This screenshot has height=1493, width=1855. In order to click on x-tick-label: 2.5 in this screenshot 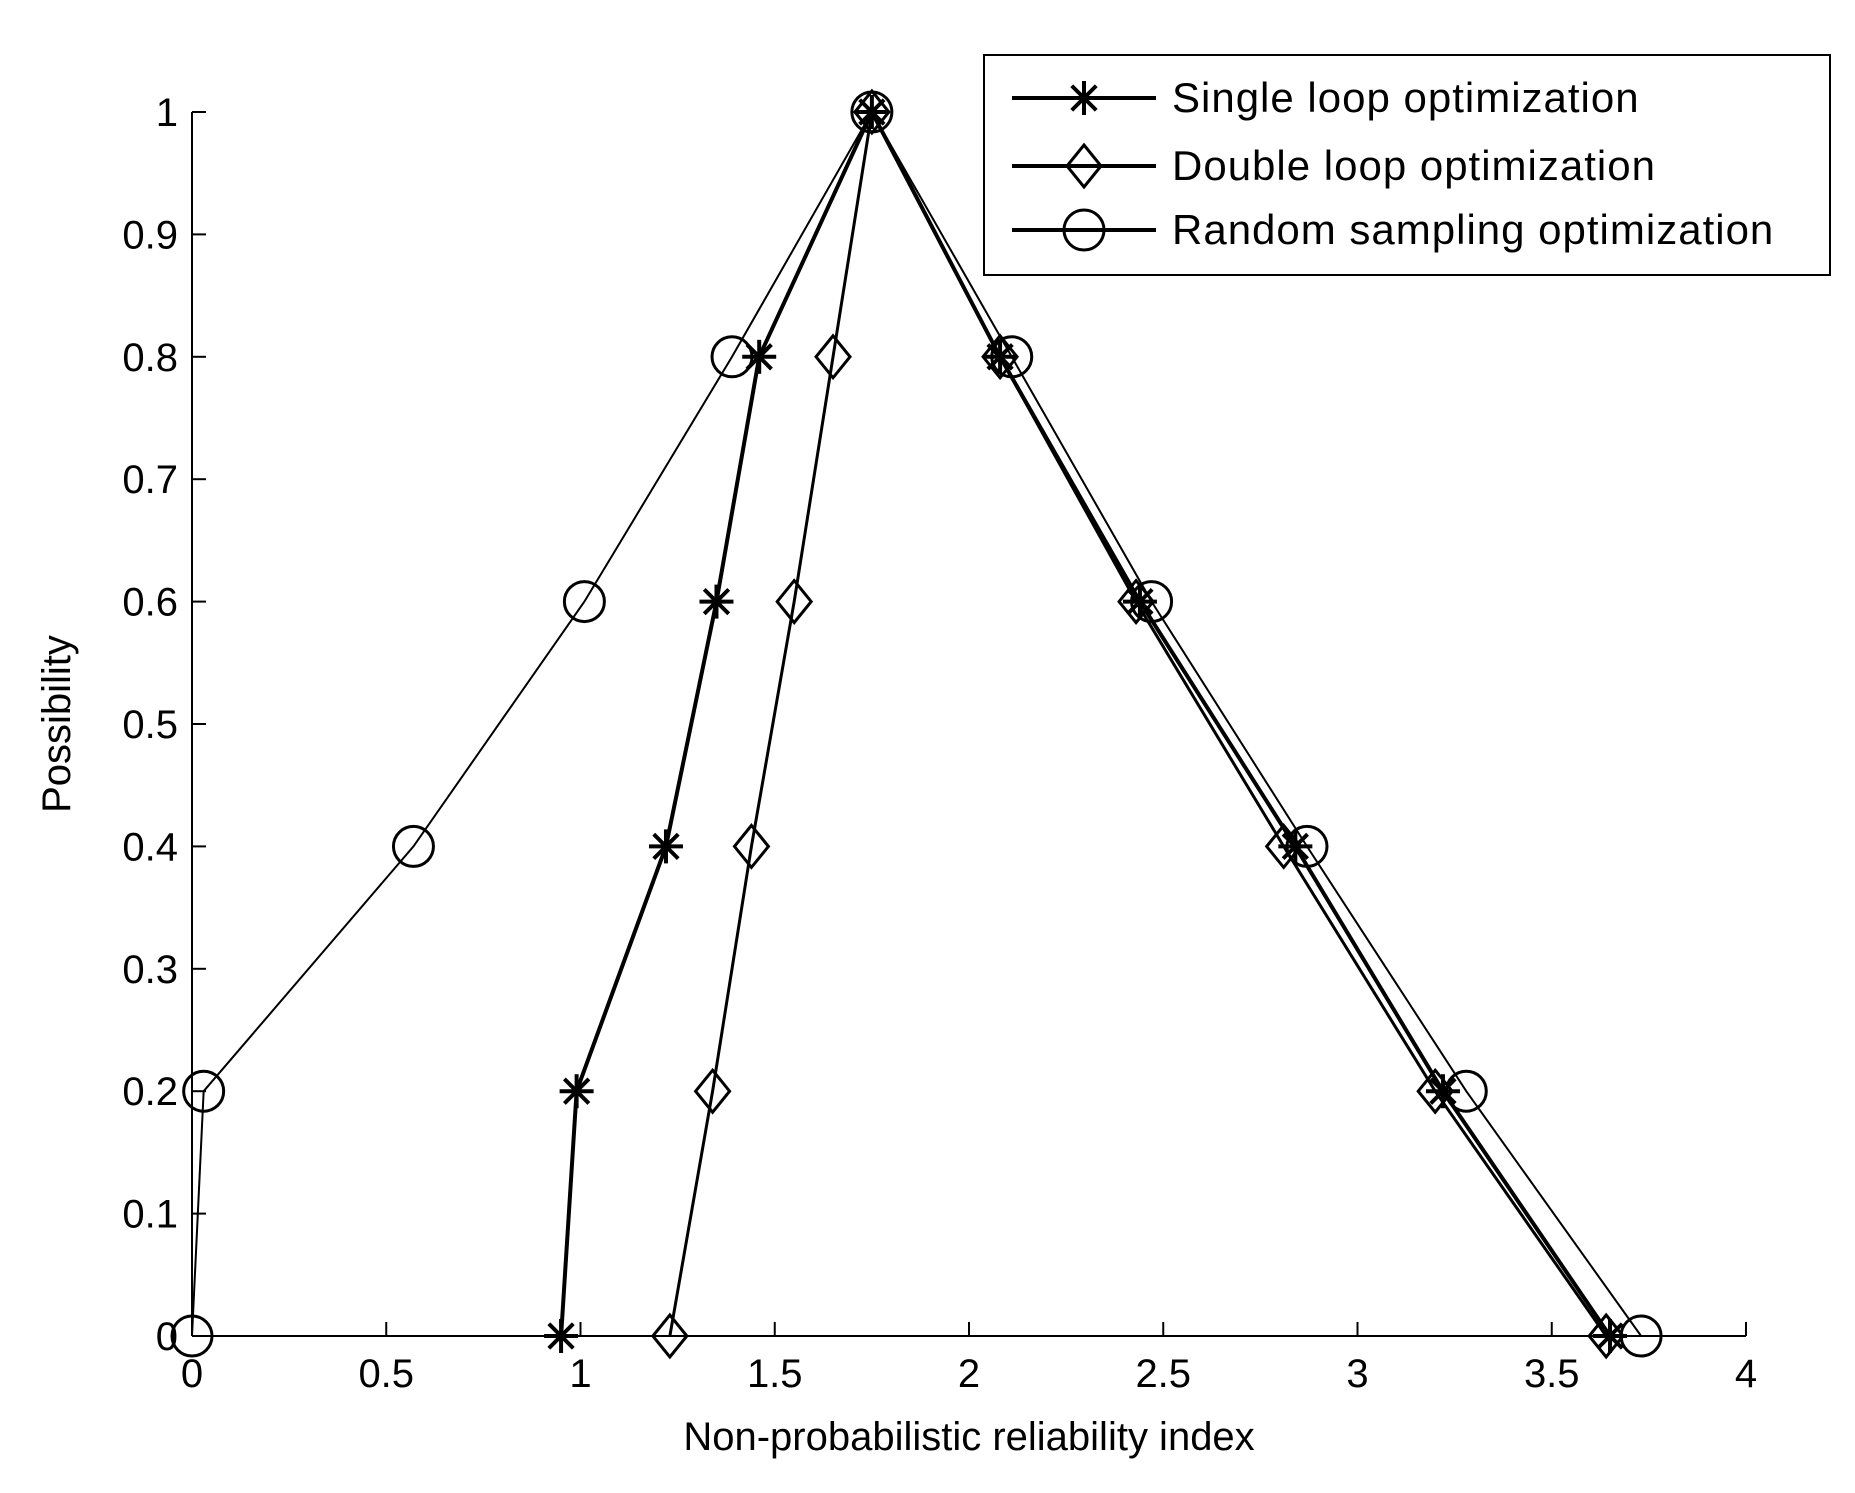, I will do `click(1163, 1374)`.